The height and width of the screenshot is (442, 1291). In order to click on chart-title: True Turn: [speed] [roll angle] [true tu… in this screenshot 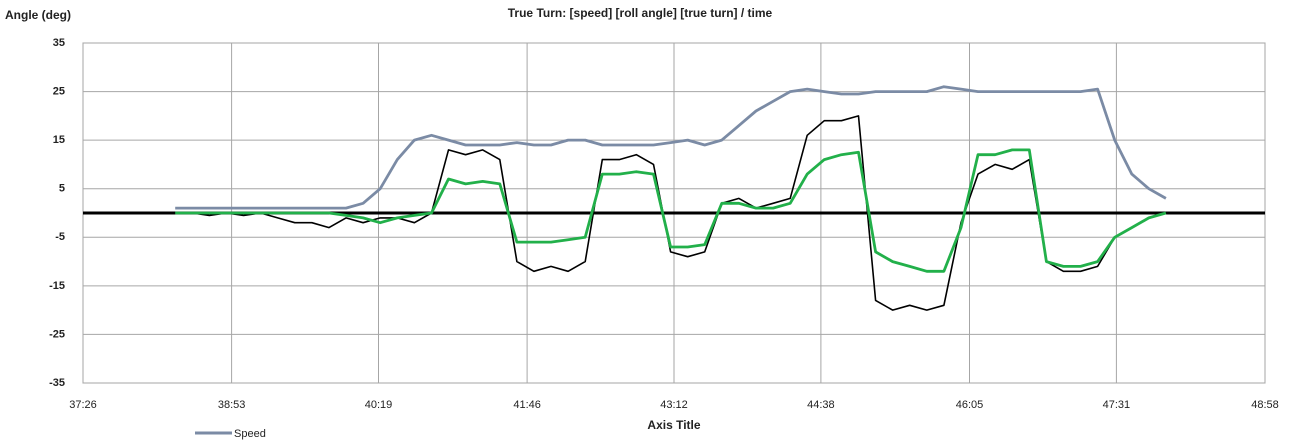, I will do `click(640, 13)`.